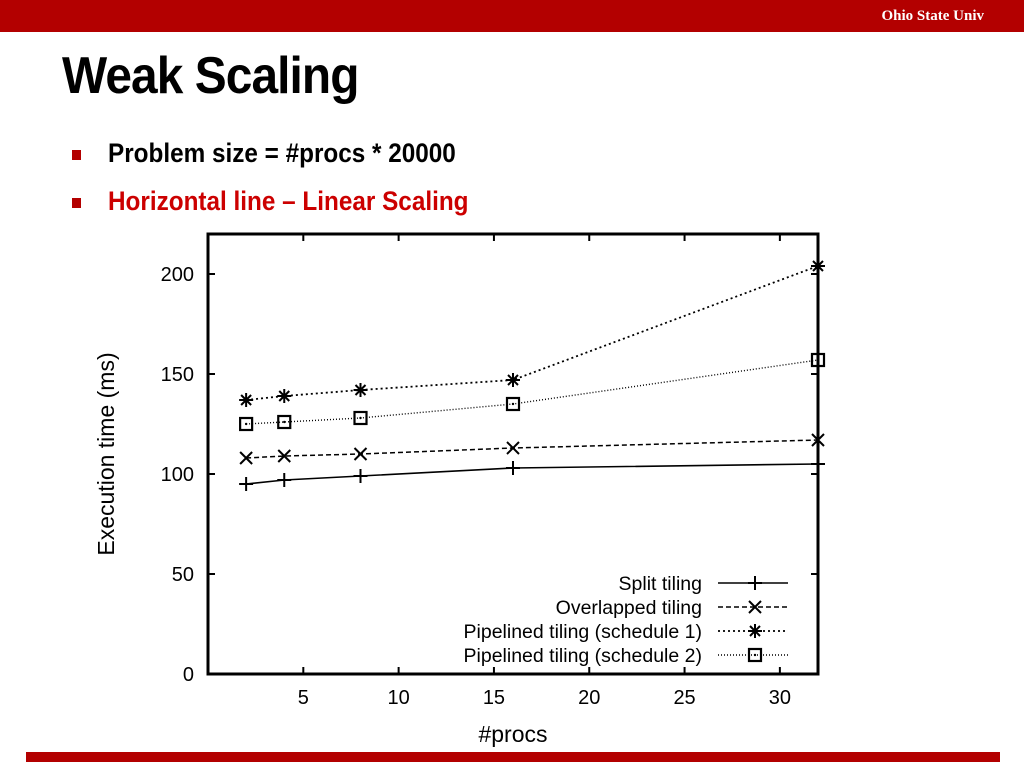 The width and height of the screenshot is (1024, 768). I want to click on legend-label: Pipelined tiling (schedule 1), so click(583, 632).